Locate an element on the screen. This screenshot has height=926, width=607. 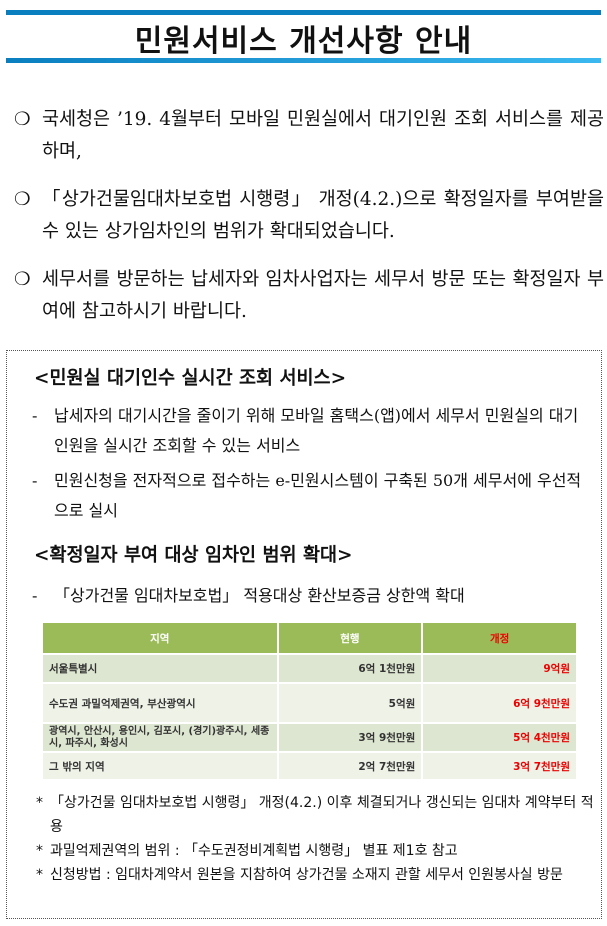
section1-heading: <민원실 대기인수 실시간 조회 서비스> is located at coordinates (190, 378).